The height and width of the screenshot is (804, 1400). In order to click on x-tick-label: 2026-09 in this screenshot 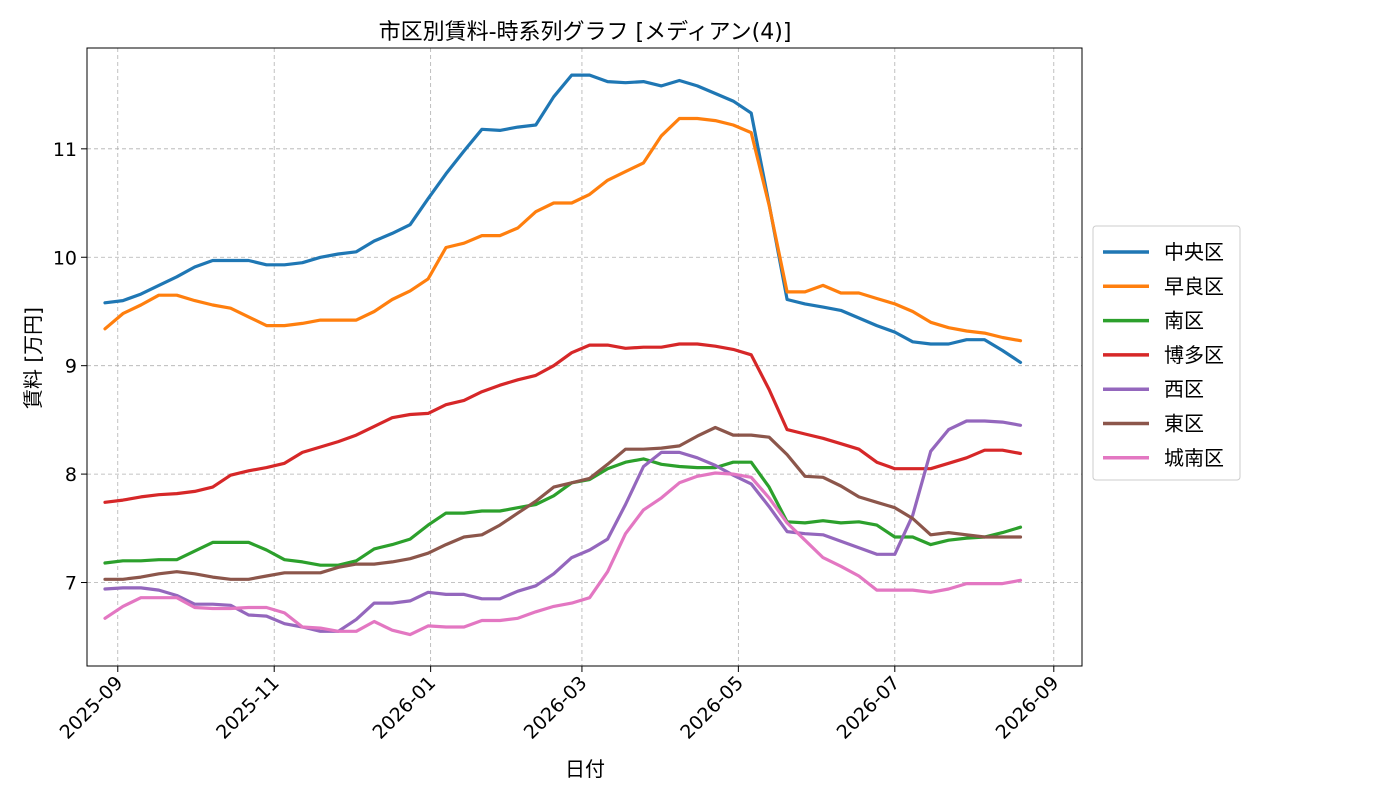, I will do `click(1028, 708)`.